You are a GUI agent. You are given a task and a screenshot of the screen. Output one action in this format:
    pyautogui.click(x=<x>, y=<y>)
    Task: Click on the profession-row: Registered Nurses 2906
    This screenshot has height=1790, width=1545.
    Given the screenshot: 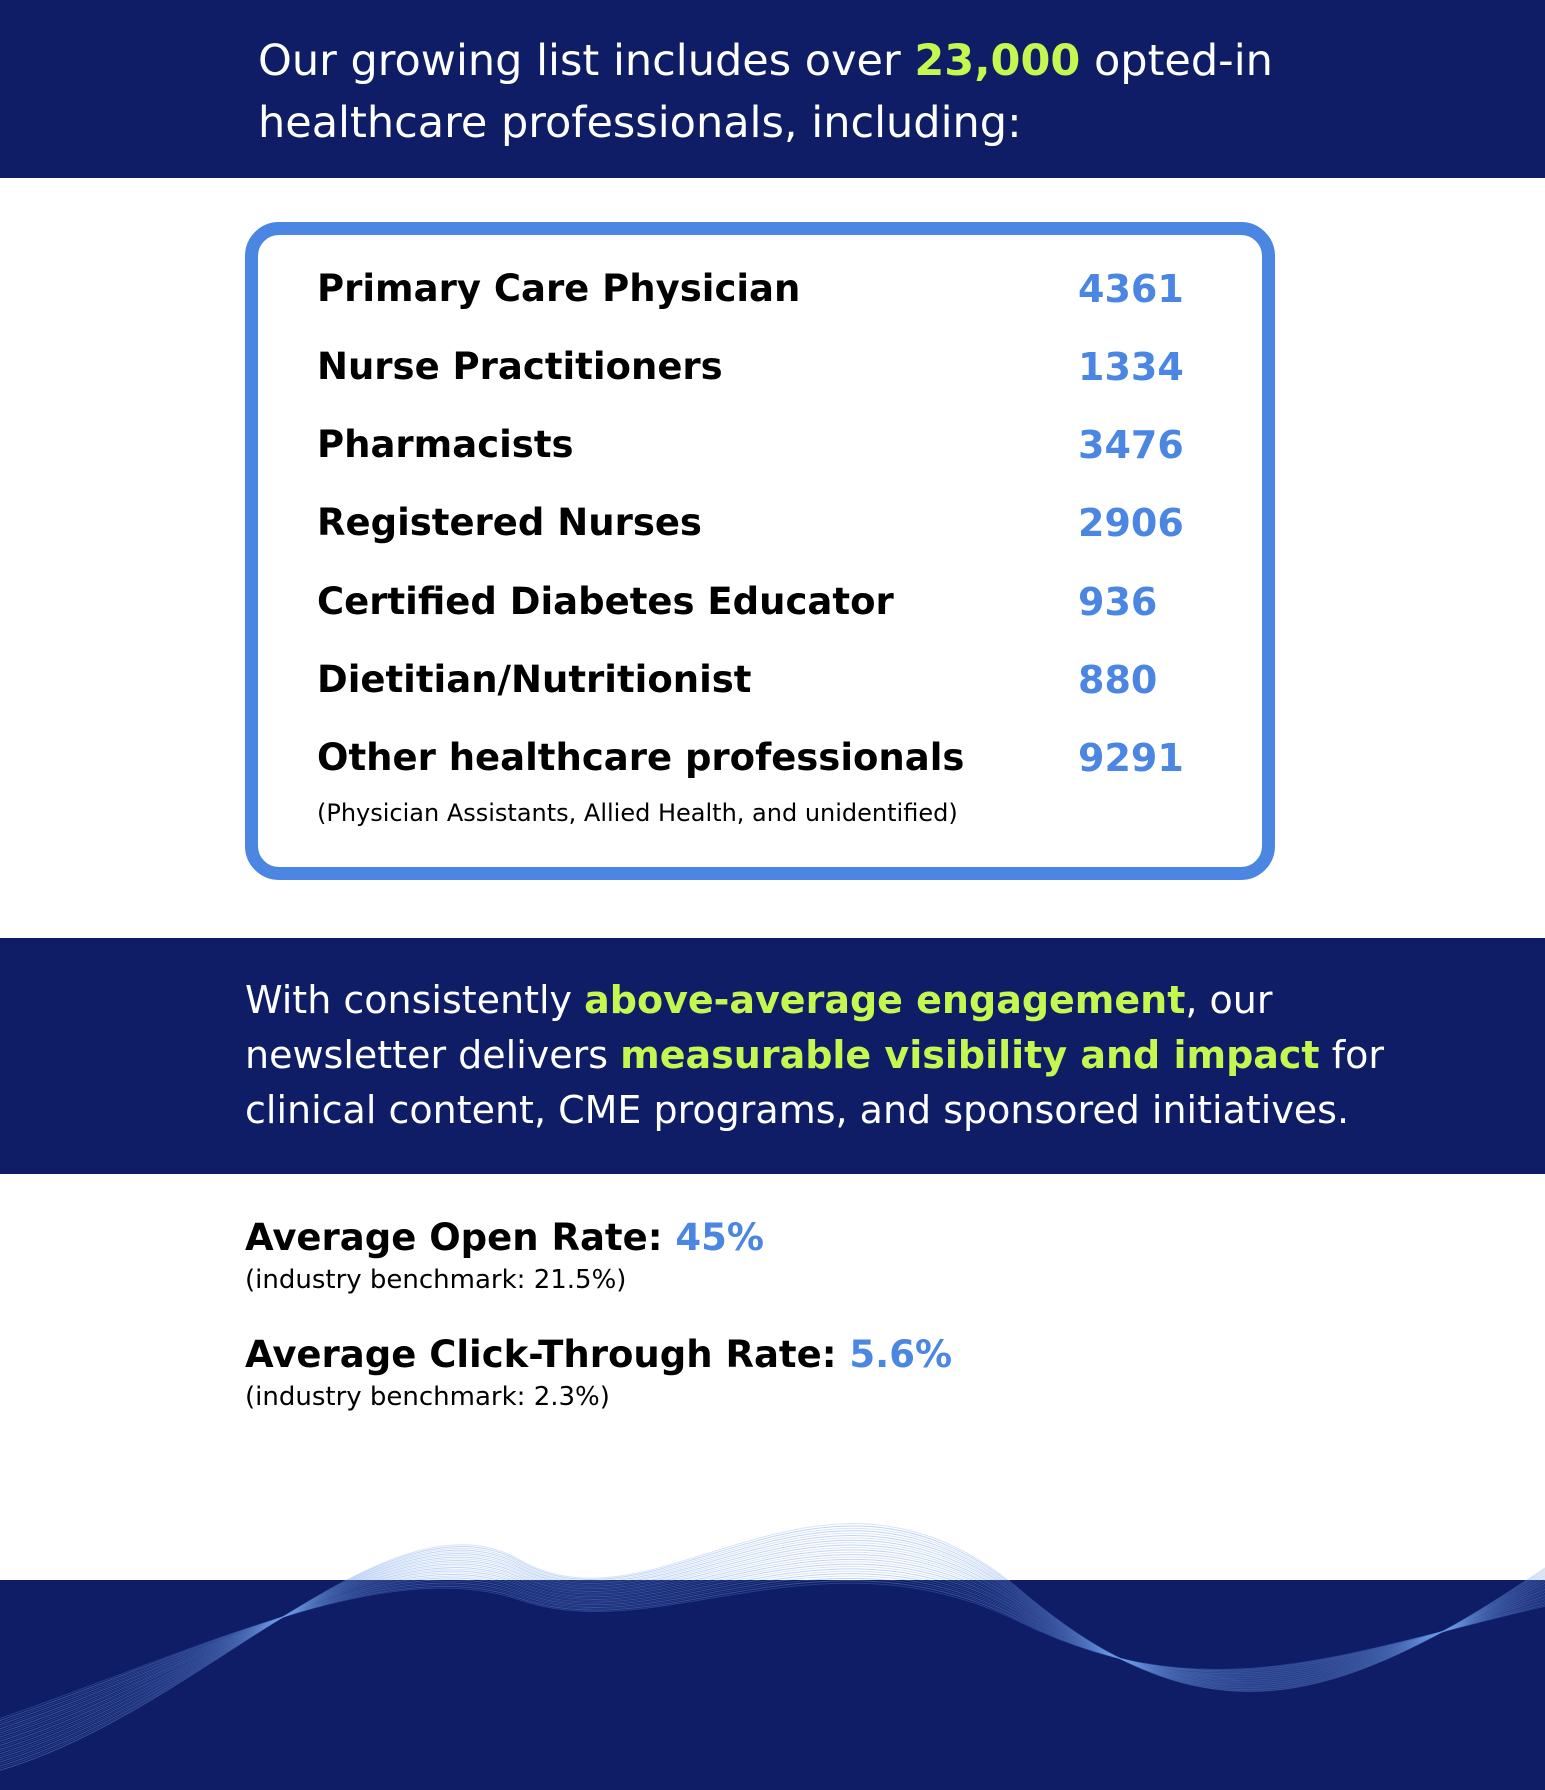 What is the action you would take?
    pyautogui.click(x=755, y=523)
    